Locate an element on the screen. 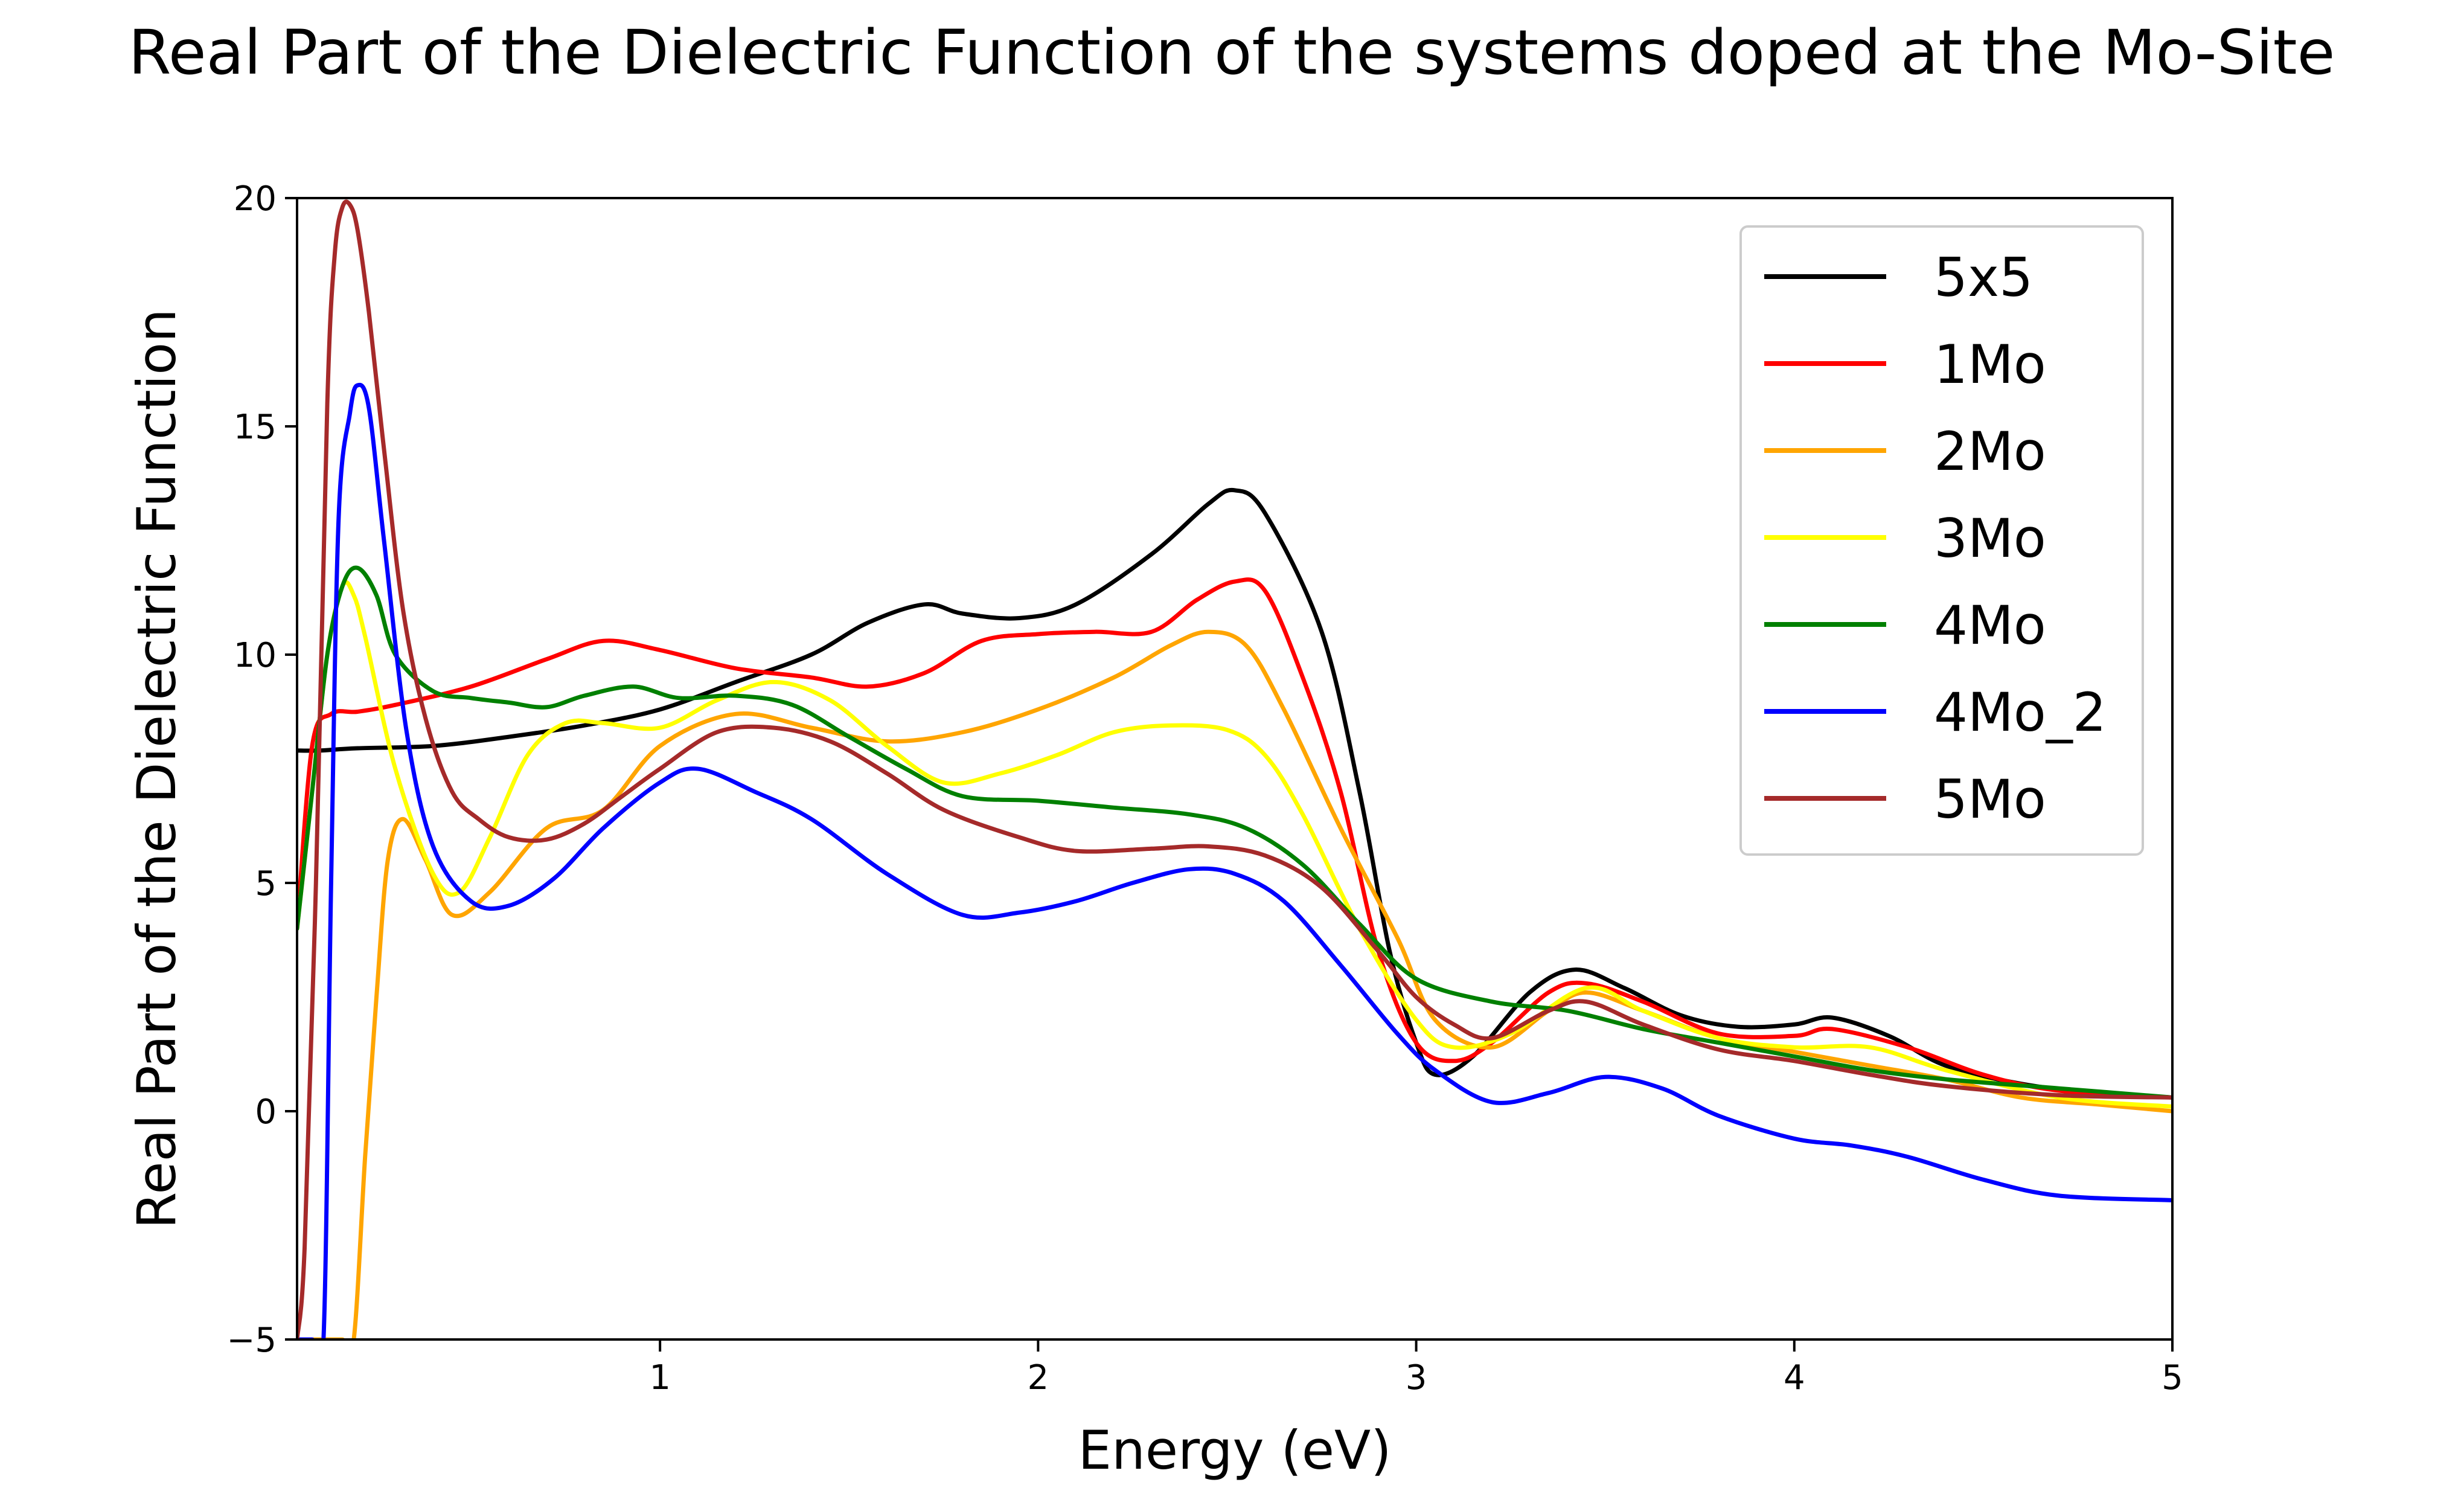 Image resolution: width=2464 pixels, height=1511 pixels. legend-frame is located at coordinates (1941, 540).